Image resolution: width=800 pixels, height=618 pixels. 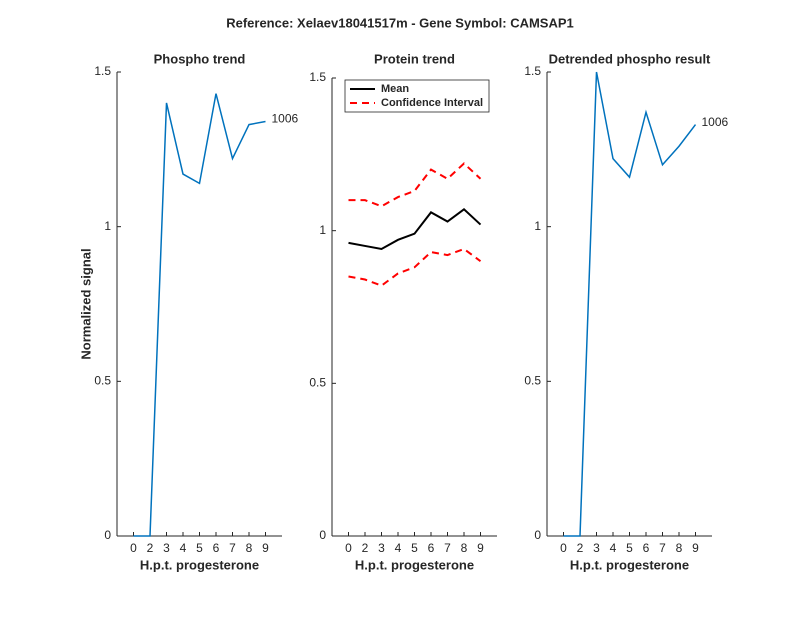 What do you see at coordinates (395, 89) in the screenshot?
I see `legend-label: Mean` at bounding box center [395, 89].